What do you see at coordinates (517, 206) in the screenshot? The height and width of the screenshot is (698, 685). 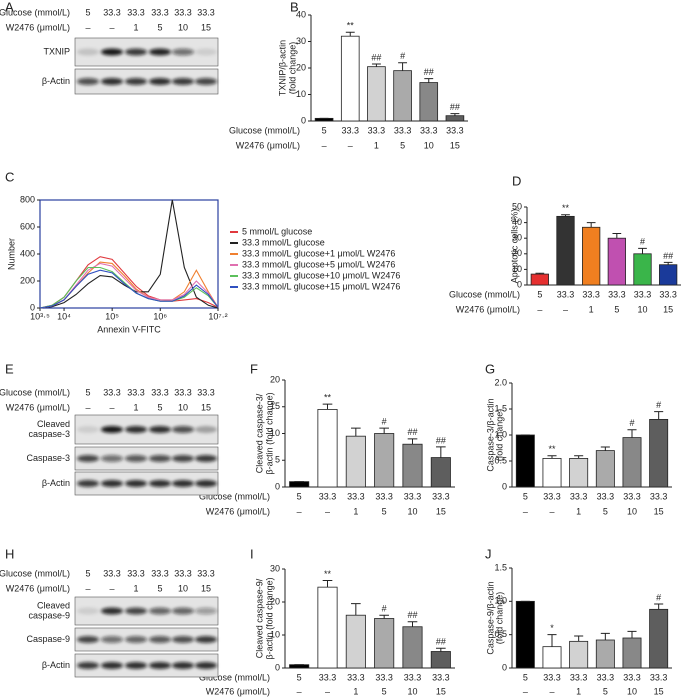 I see `y-tick-label: 50` at bounding box center [517, 206].